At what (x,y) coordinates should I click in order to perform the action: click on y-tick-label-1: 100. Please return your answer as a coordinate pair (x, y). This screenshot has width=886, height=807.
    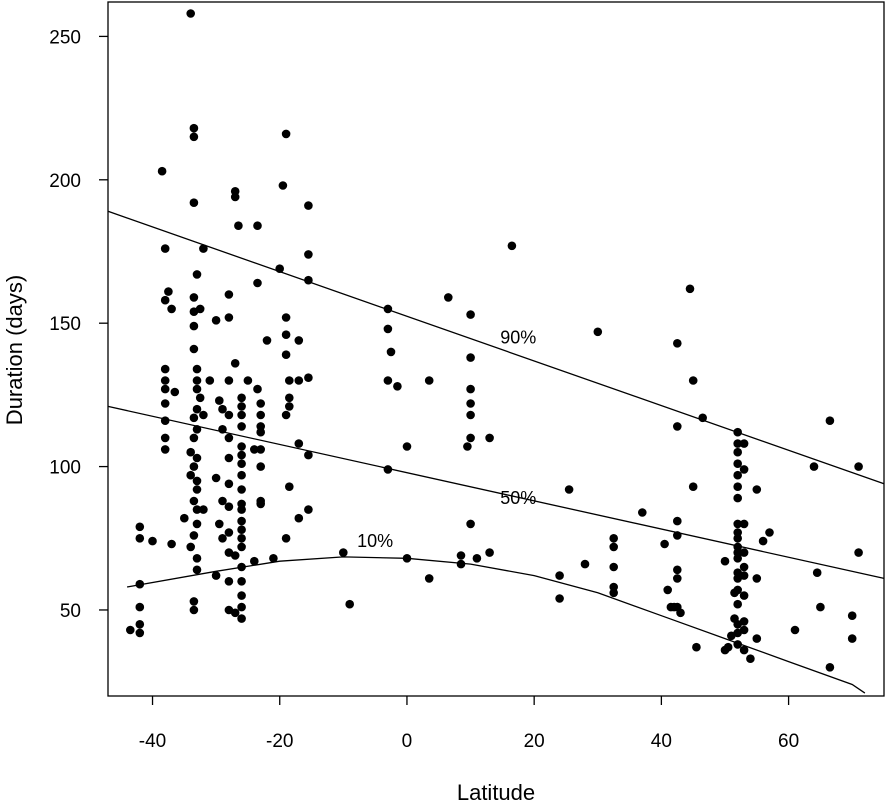
    Looking at the image, I should click on (65, 468).